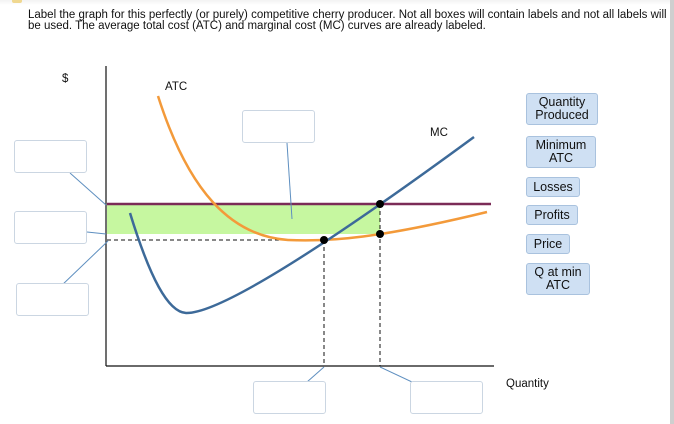  What do you see at coordinates (50, 227) in the screenshot?
I see `label-drop-box-min-atc` at bounding box center [50, 227].